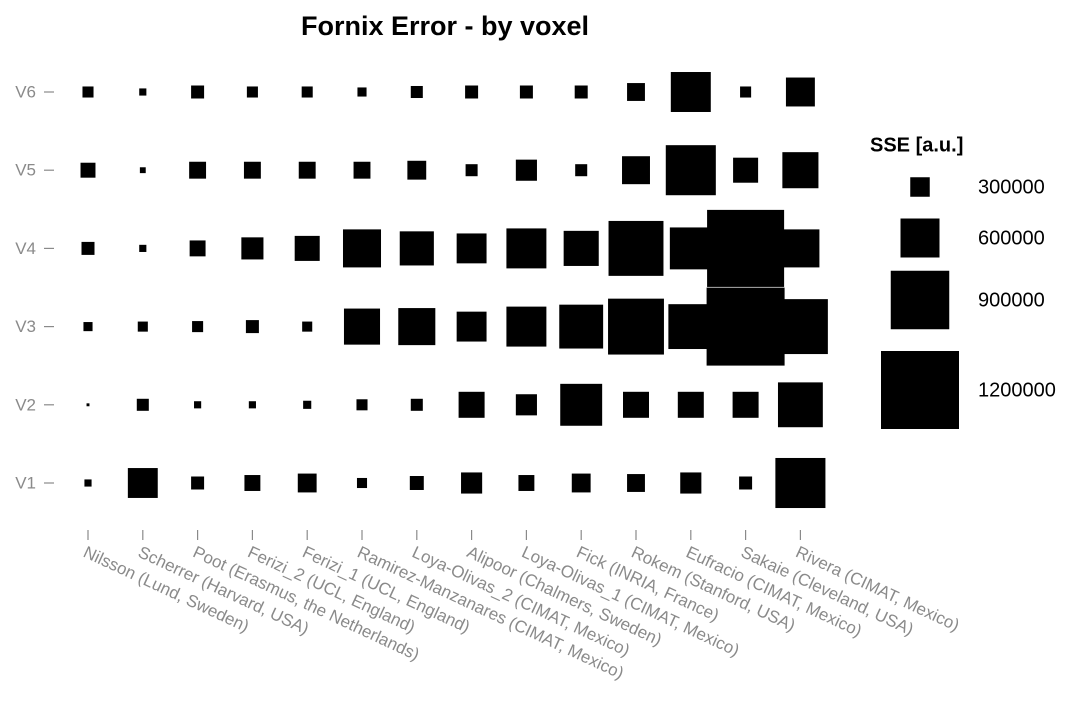 This screenshot has width=1072, height=706. What do you see at coordinates (1011, 238) in the screenshot?
I see `legend-label: 600000` at bounding box center [1011, 238].